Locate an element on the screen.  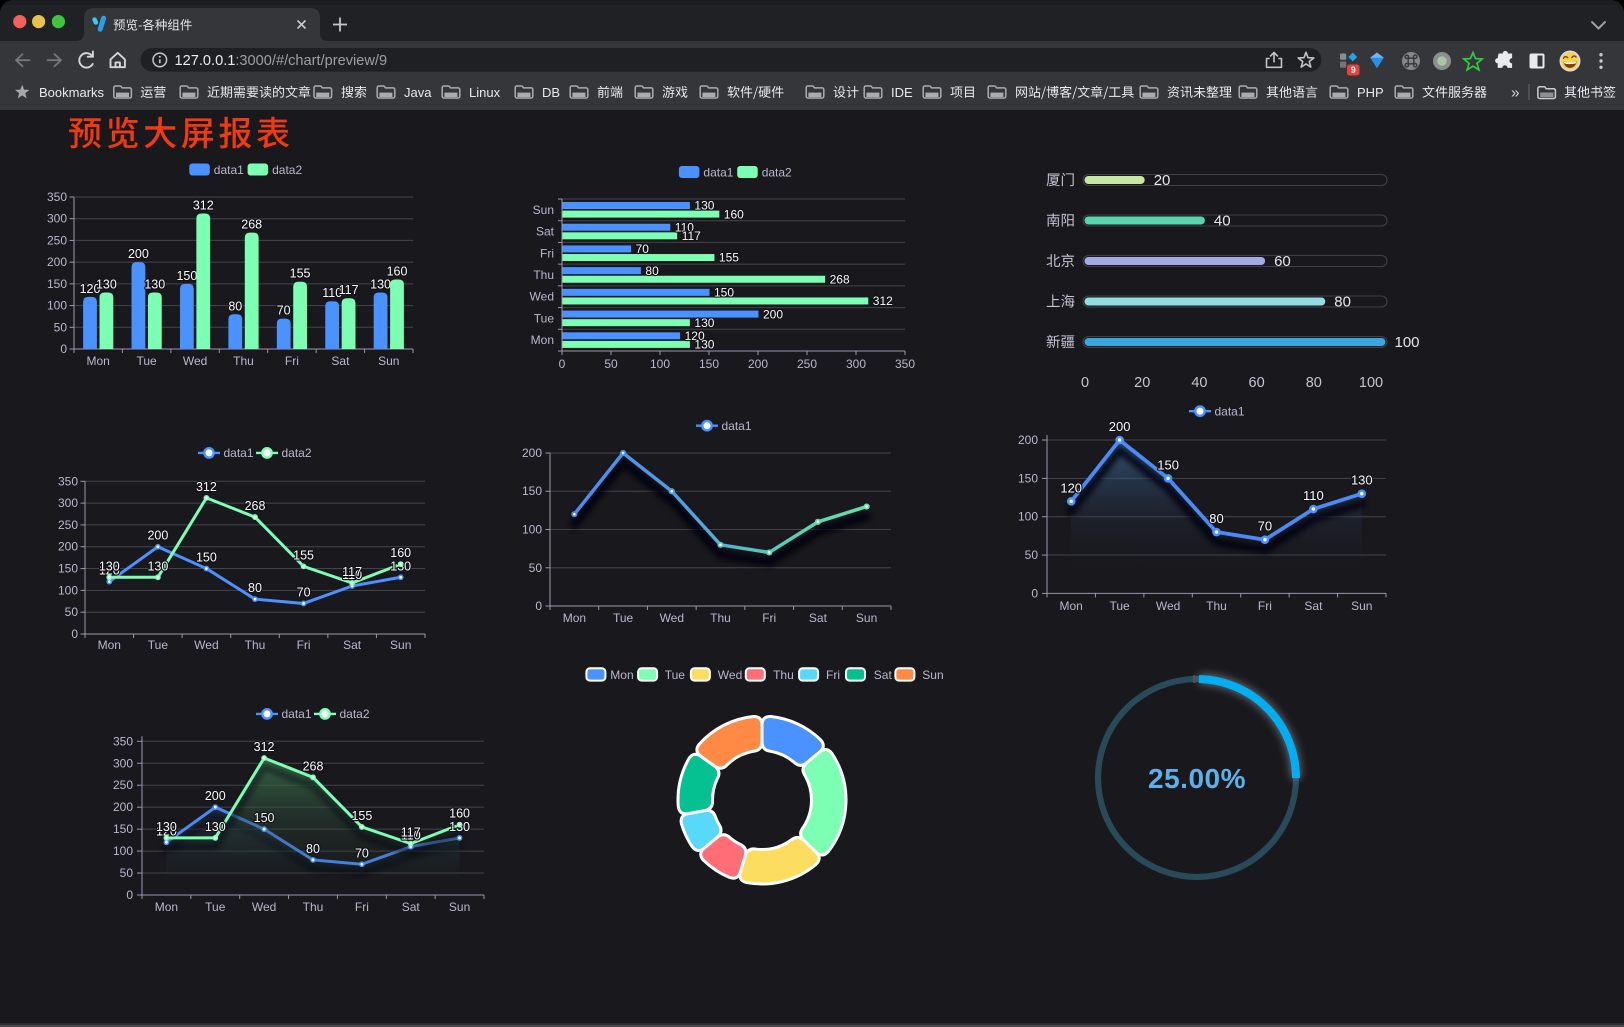
svg-text: 20 is located at coordinates (1142, 383).